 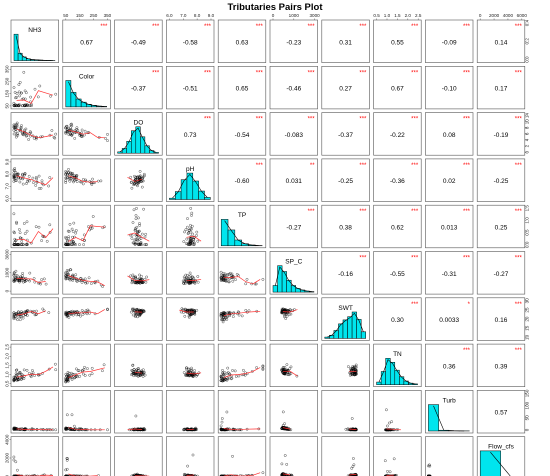 What do you see at coordinates (469, 305) in the screenshot?
I see `significance-stars: *` at bounding box center [469, 305].